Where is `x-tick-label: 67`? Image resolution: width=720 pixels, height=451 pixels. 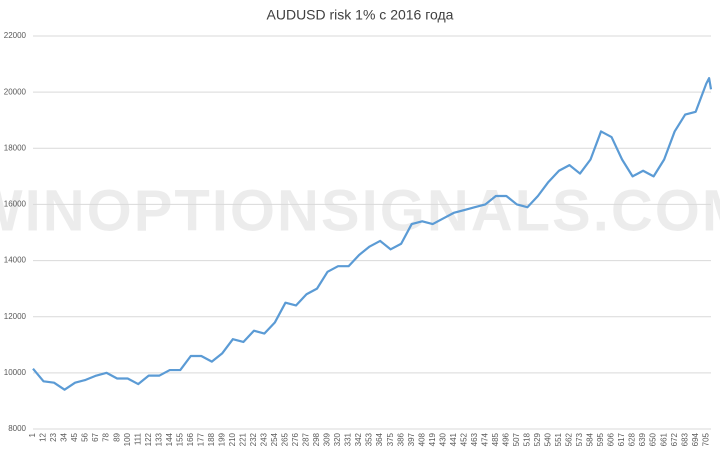 x-tick-label: 67 is located at coordinates (95, 436).